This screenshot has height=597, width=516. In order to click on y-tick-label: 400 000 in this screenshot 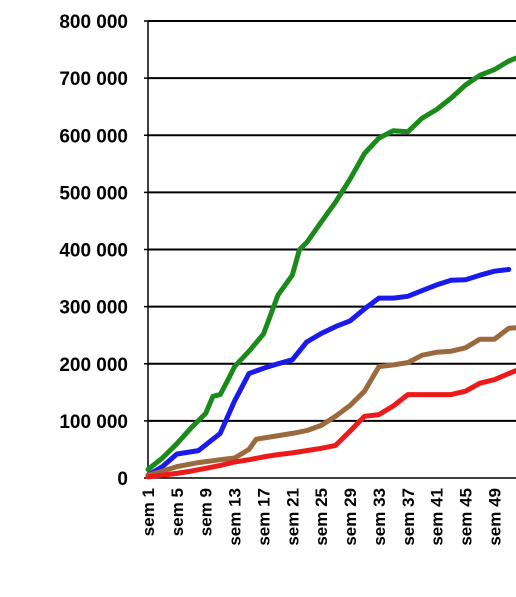, I will do `click(93, 251)`.